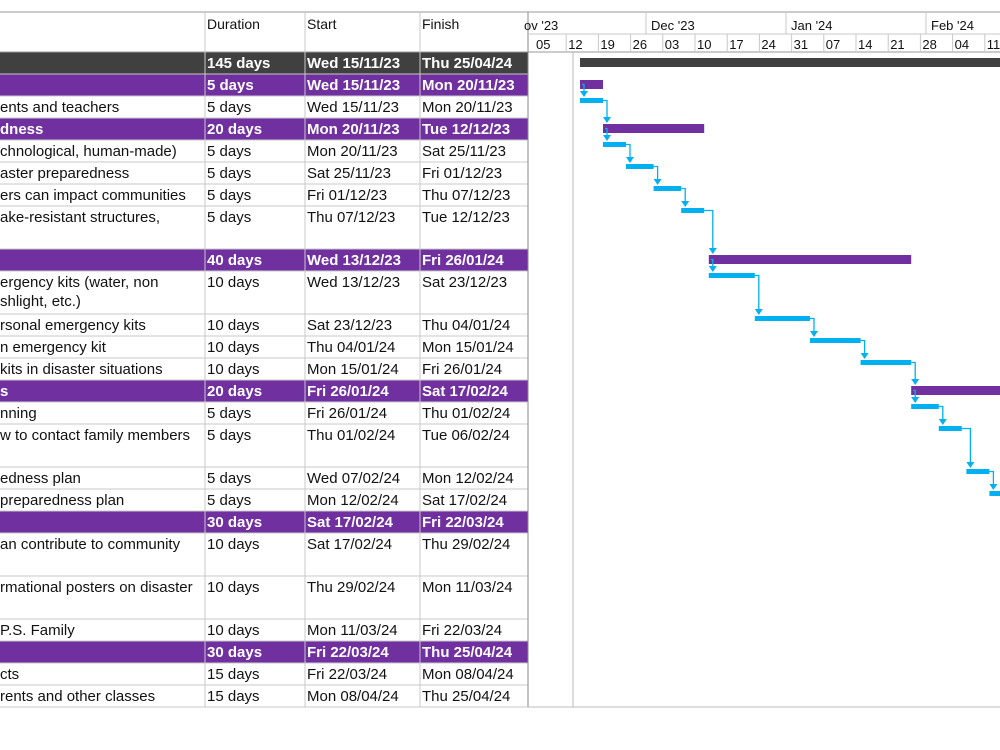 The width and height of the screenshot is (1000, 750). Describe the element at coordinates (467, 587) in the screenshot. I see `task-finish: Mon 11/03/24` at that location.